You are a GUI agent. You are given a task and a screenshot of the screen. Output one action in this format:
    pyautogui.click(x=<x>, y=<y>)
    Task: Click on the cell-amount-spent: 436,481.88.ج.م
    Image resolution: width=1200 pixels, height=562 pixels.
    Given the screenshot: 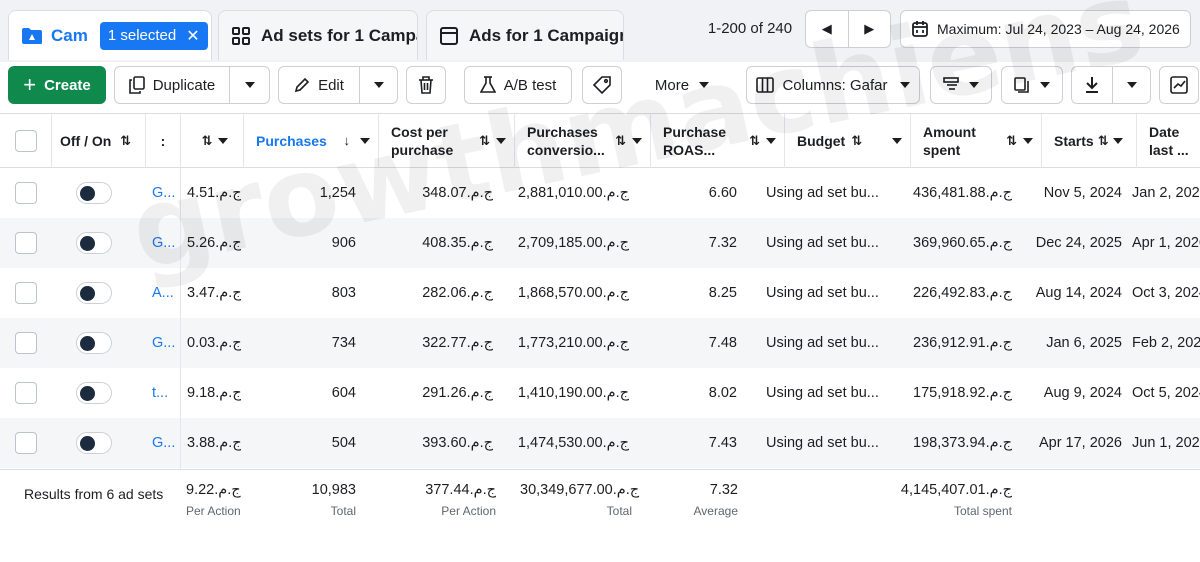 What is the action you would take?
    pyautogui.click(x=962, y=193)
    